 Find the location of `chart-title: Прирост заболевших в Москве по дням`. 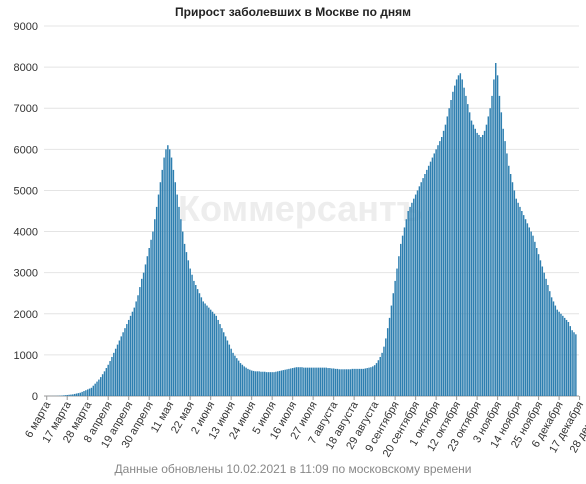

chart-title: Прирост заболевших в Москве по дням is located at coordinates (293, 12).